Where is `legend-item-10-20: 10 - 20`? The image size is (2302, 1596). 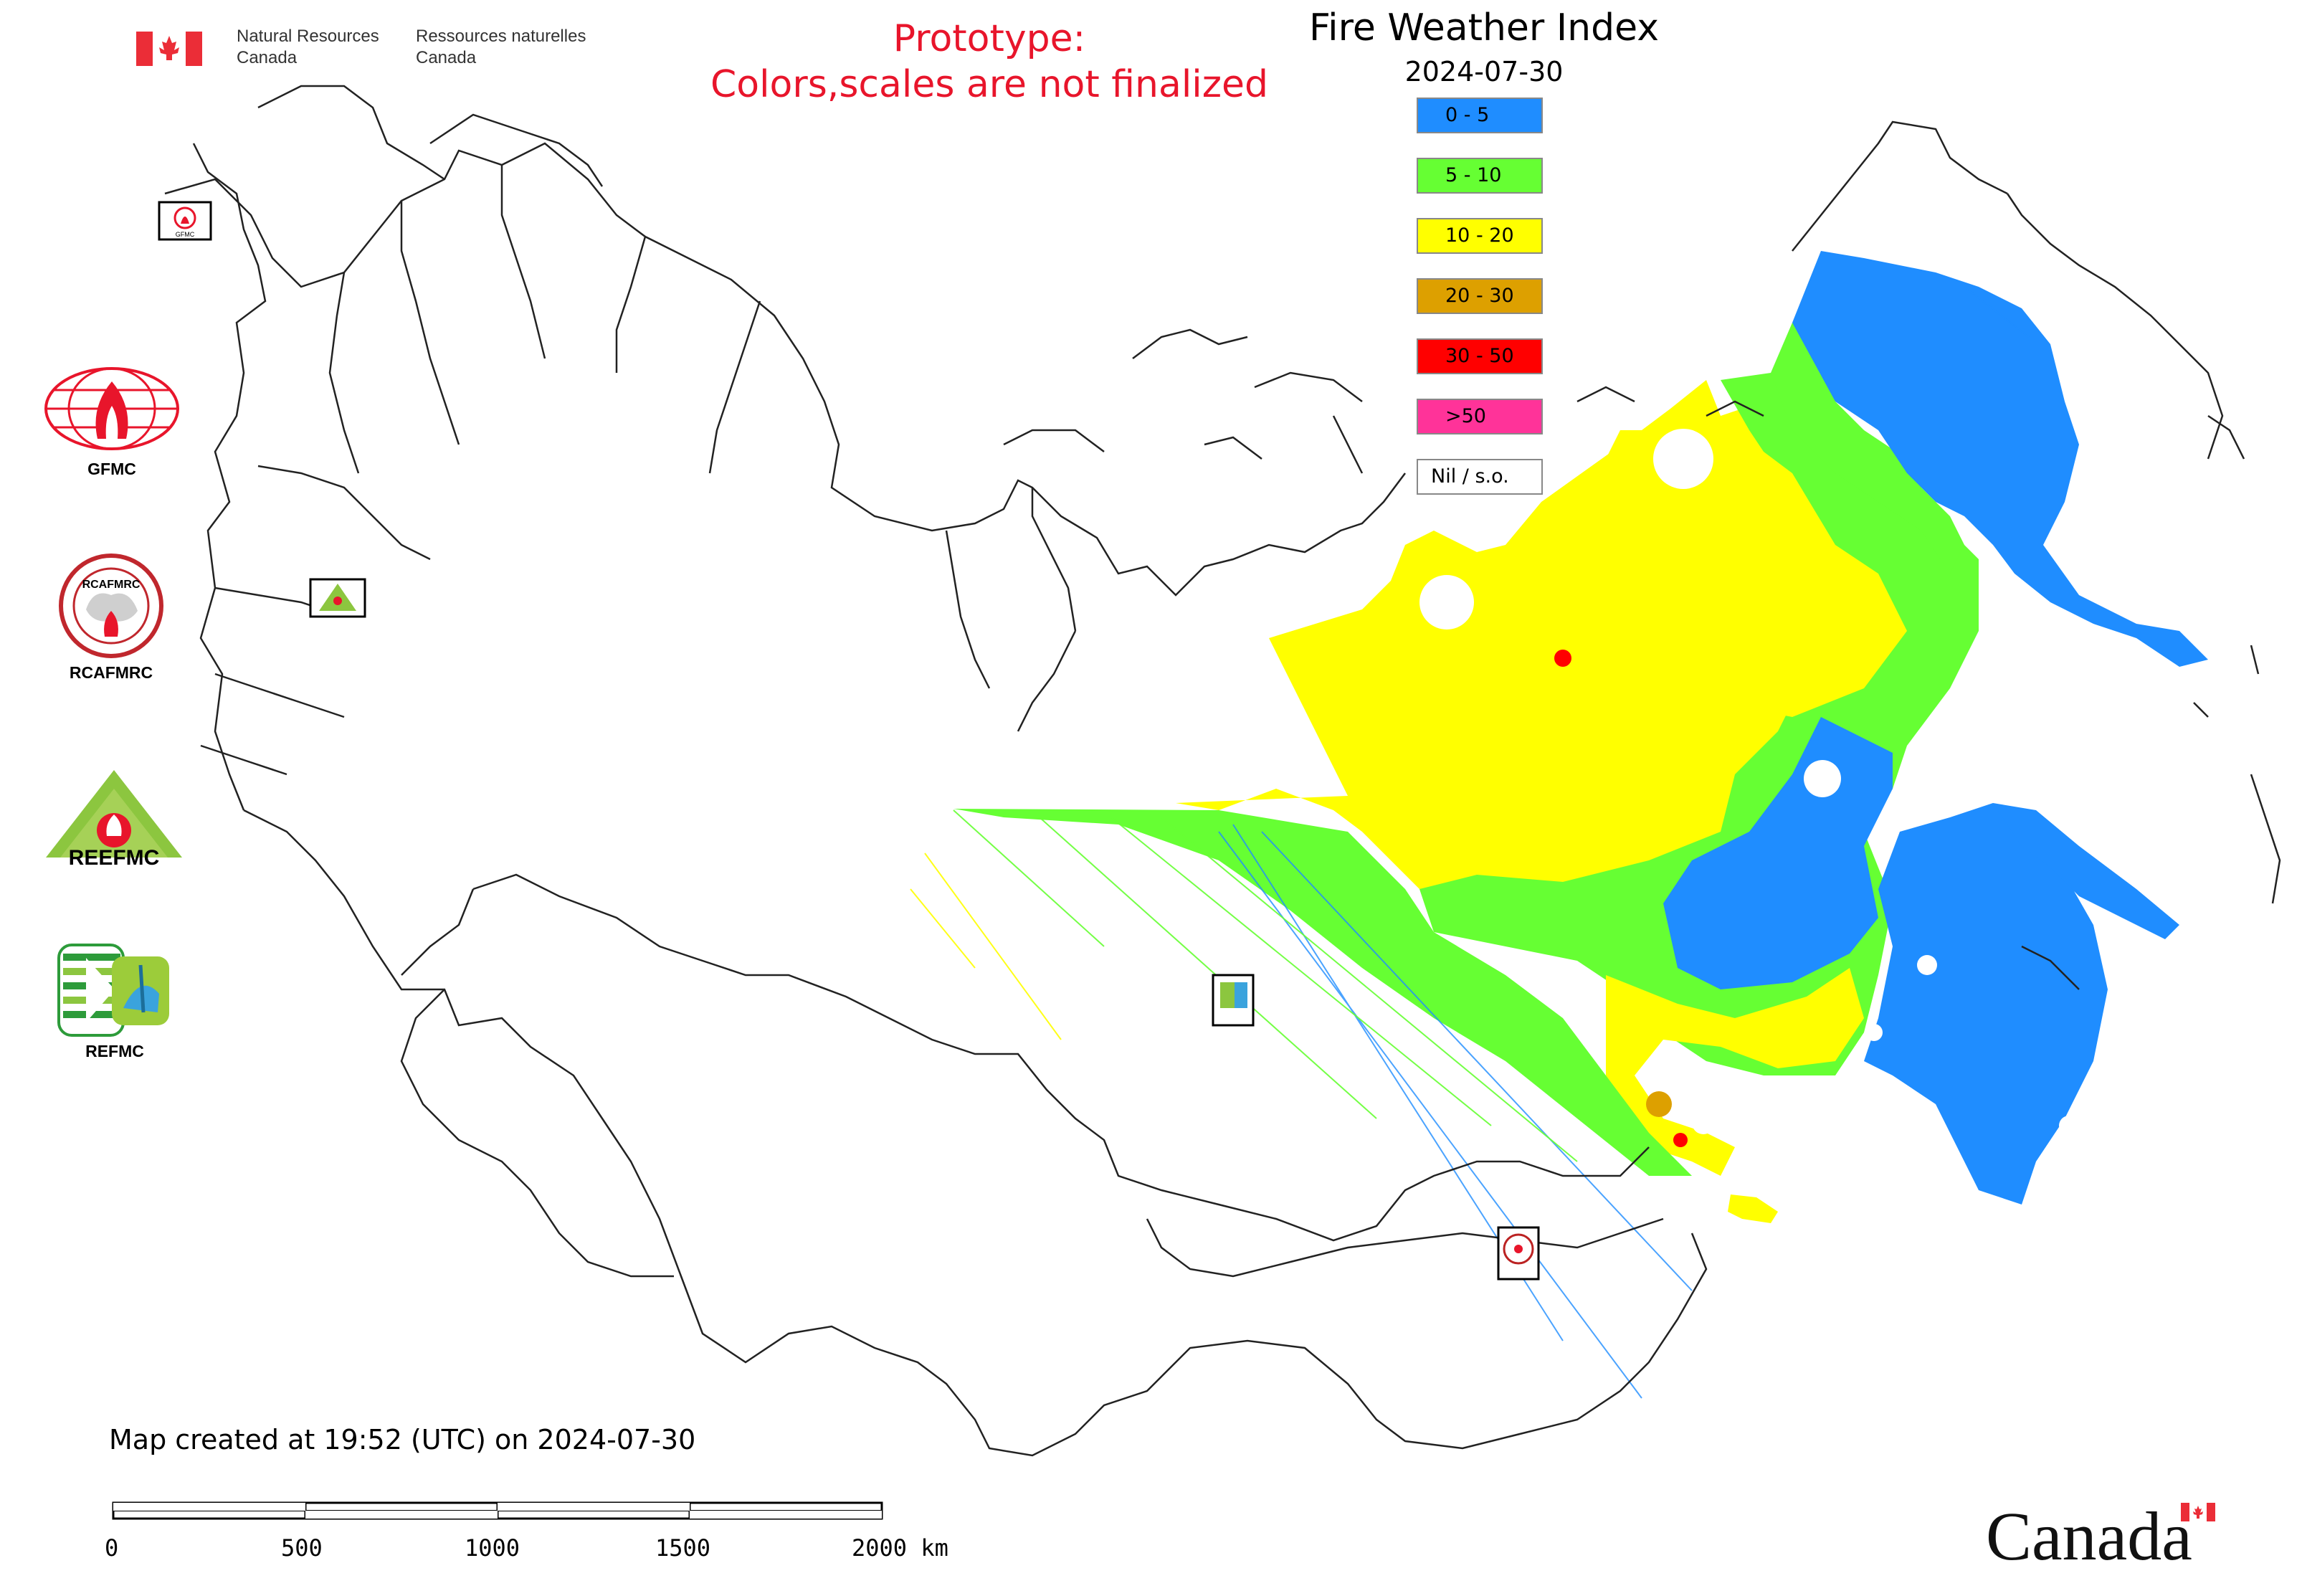 legend-item-10-20: 10 - 20 is located at coordinates (1480, 236).